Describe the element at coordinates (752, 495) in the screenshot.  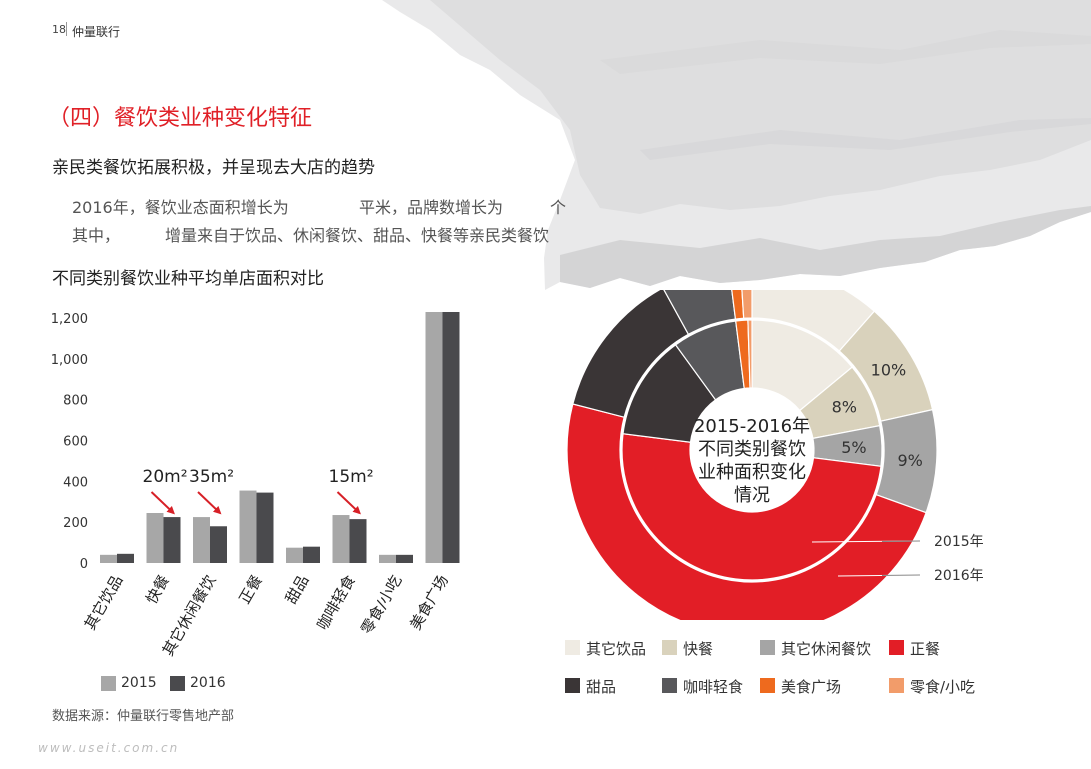
I see `donut-center-title-line: 情况` at that location.